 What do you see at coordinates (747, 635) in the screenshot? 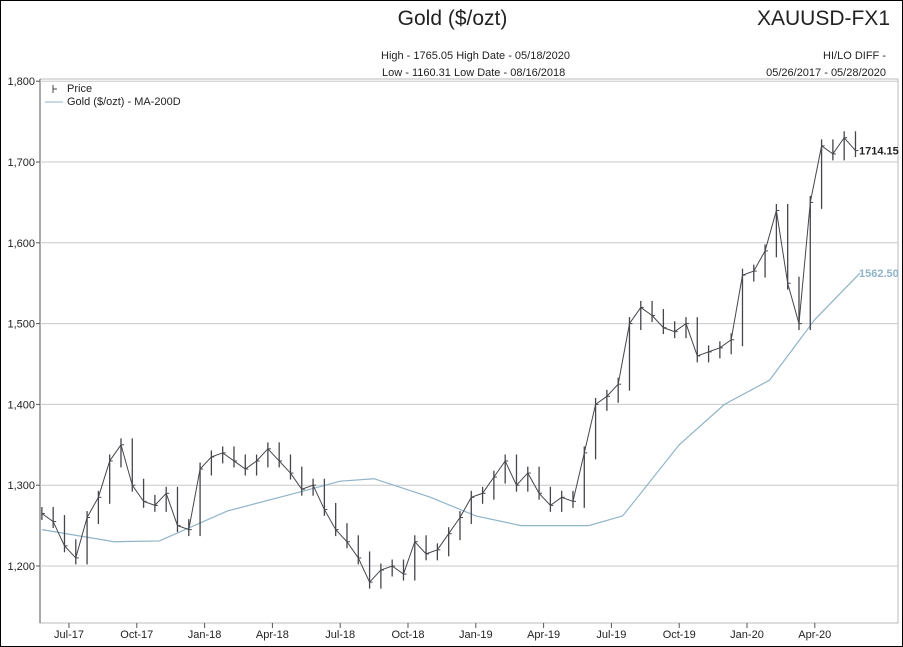
I see `x-tick-label: Jan-20` at bounding box center [747, 635].